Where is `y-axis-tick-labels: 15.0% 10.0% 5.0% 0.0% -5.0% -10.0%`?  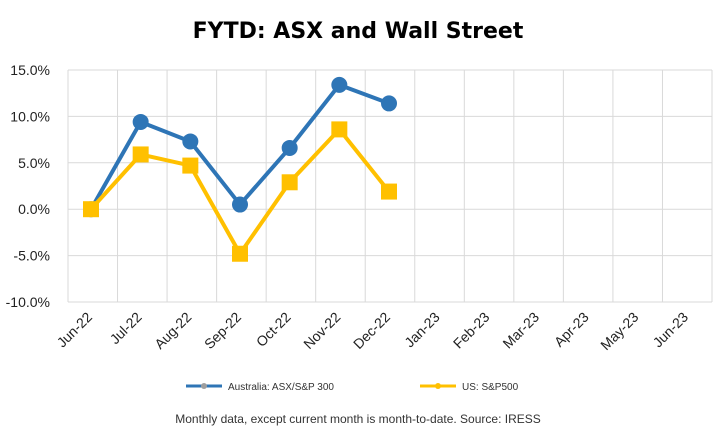
y-axis-tick-labels: 15.0% 10.0% 5.0% 0.0% -5.0% -10.0% is located at coordinates (28, 186).